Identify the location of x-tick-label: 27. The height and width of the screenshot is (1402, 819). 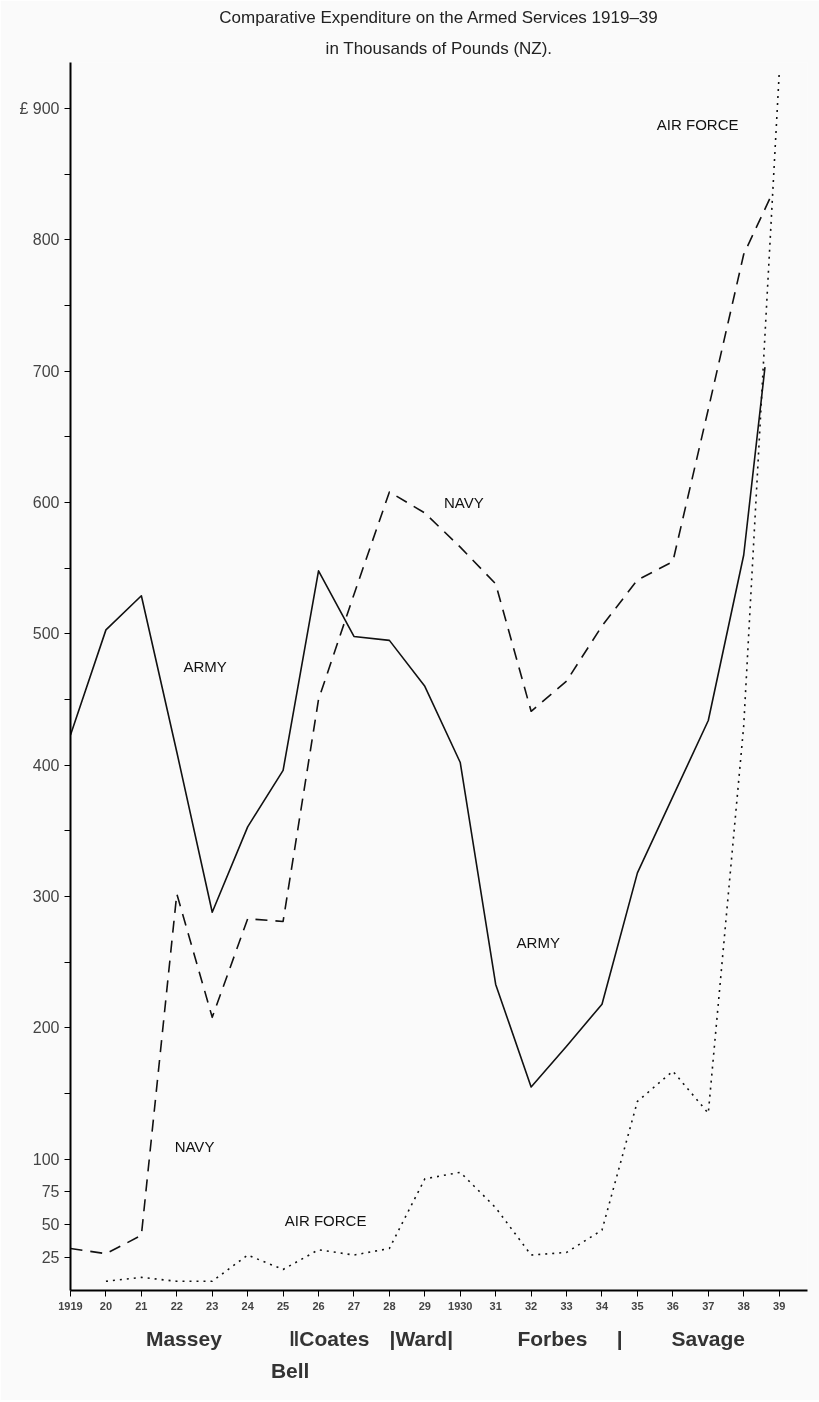
(354, 1305).